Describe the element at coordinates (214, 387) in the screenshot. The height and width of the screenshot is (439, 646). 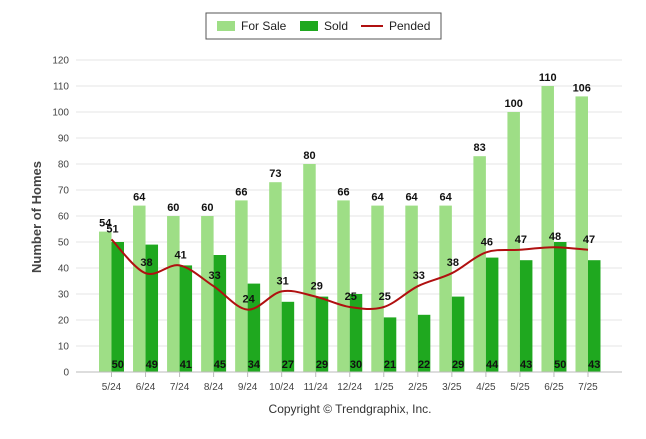
I see `x-tick-label: 8/24` at that location.